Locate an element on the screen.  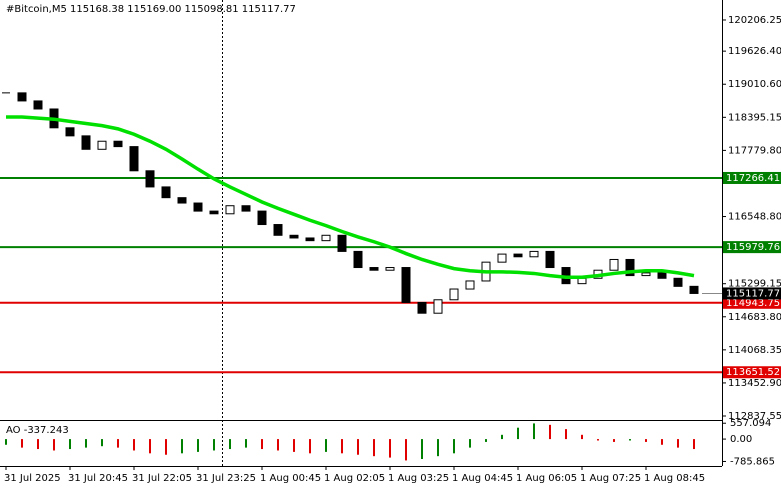
x-tick-label: 1 Aug 04:45 is located at coordinates (482, 478).